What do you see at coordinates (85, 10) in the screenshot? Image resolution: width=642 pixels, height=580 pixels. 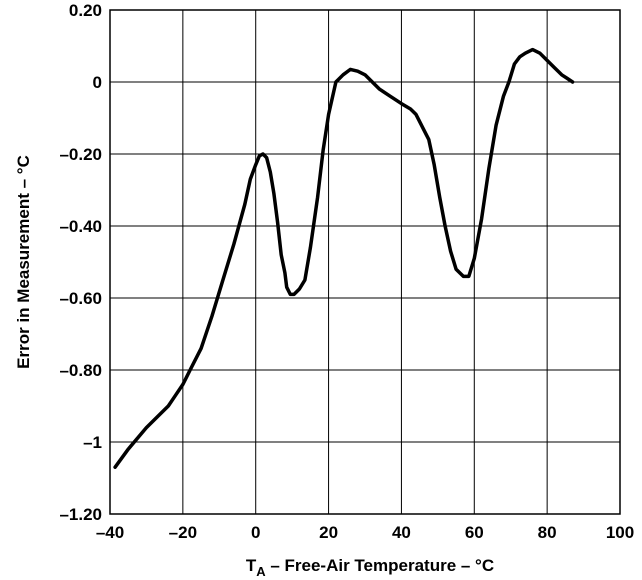 I see `y-tick-label: 0.20` at bounding box center [85, 10].